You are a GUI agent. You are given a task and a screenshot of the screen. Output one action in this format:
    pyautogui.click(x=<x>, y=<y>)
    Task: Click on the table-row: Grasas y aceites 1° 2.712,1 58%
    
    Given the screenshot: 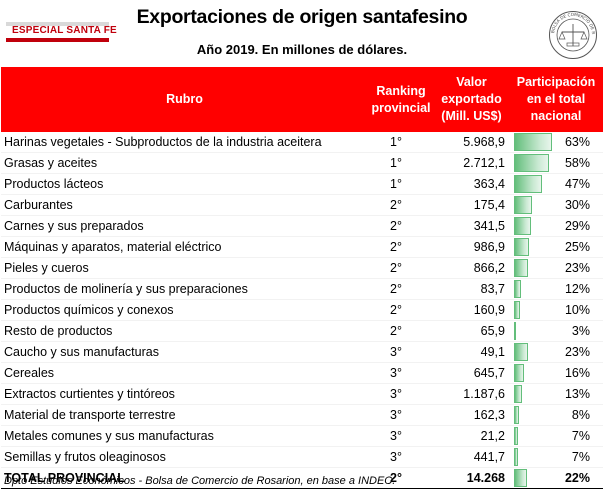 What is the action you would take?
    pyautogui.click(x=302, y=163)
    